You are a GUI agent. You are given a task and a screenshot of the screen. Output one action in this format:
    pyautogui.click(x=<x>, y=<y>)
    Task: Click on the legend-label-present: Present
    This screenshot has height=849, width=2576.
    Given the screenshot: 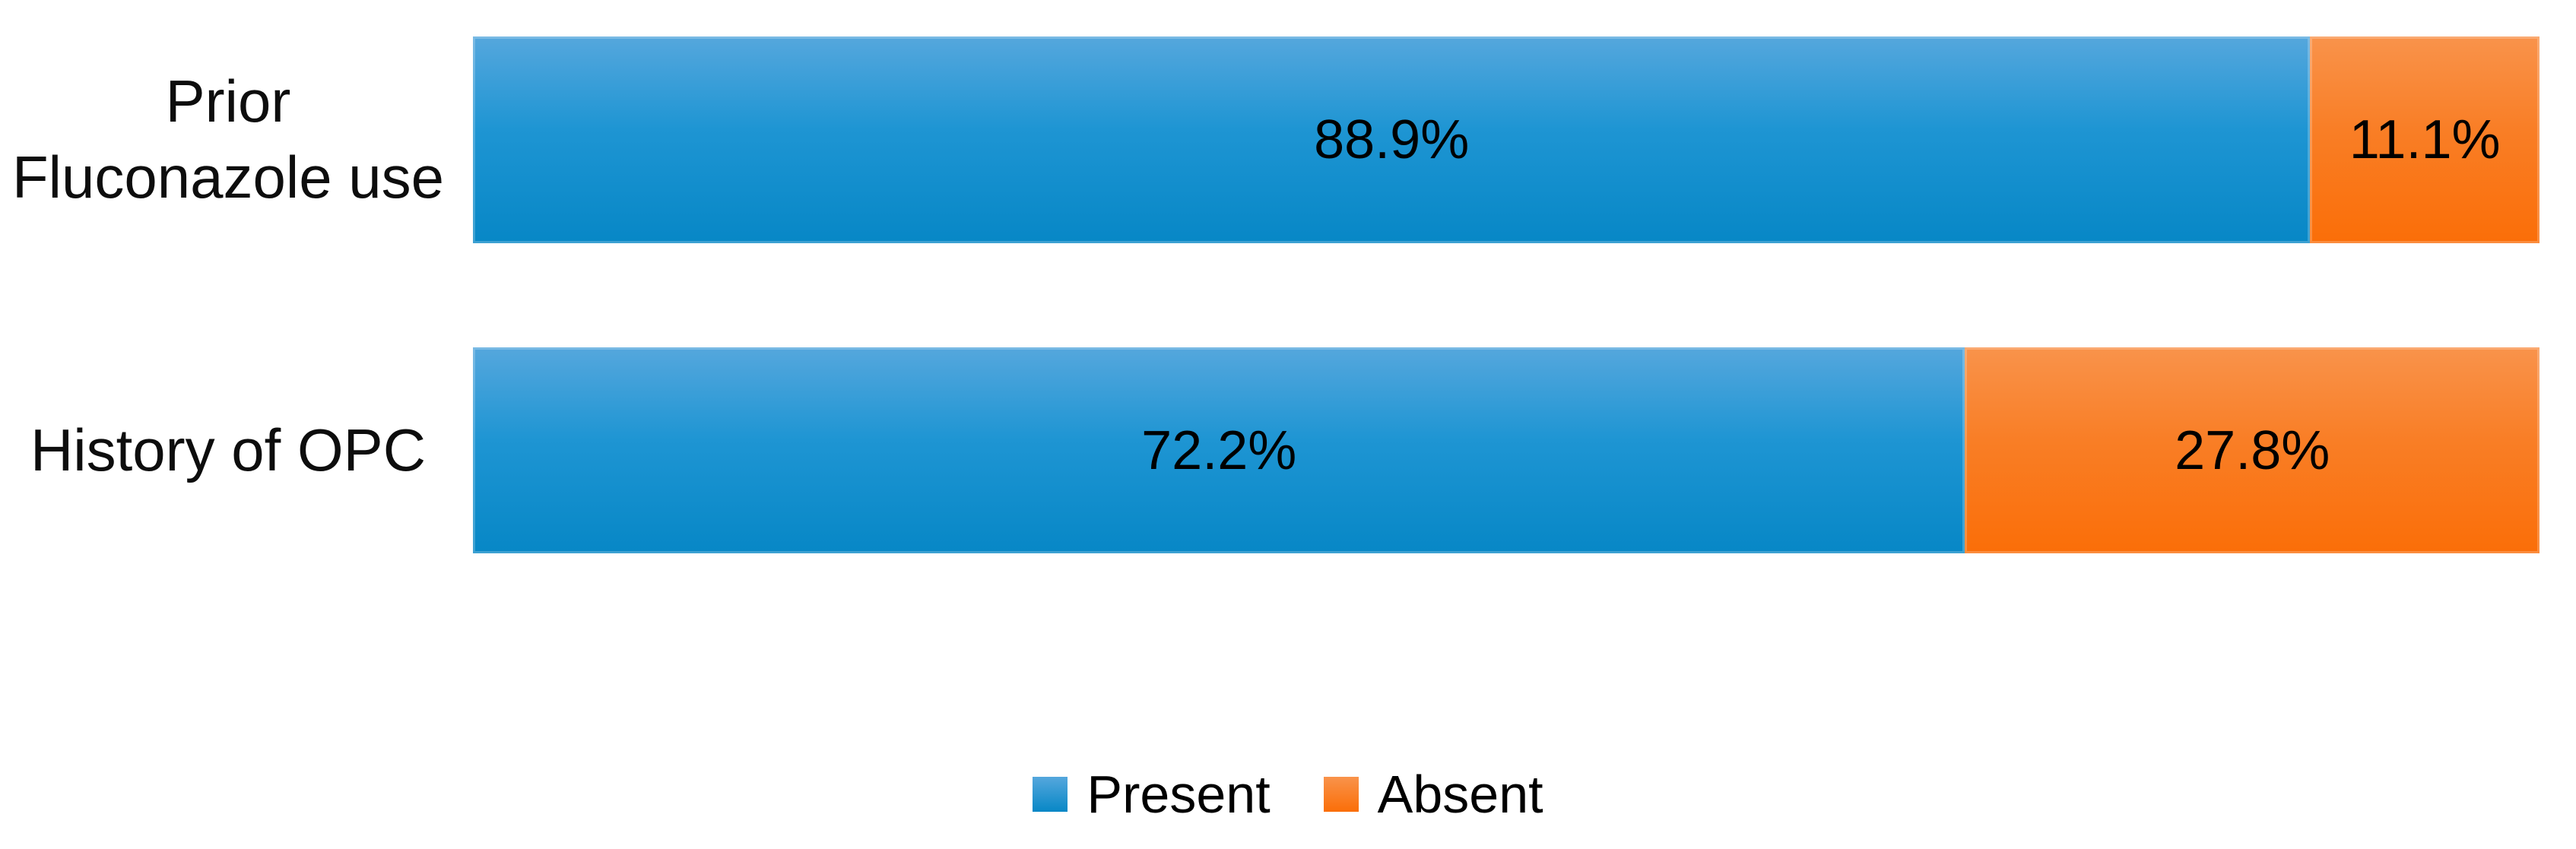 What is the action you would take?
    pyautogui.click(x=1179, y=794)
    